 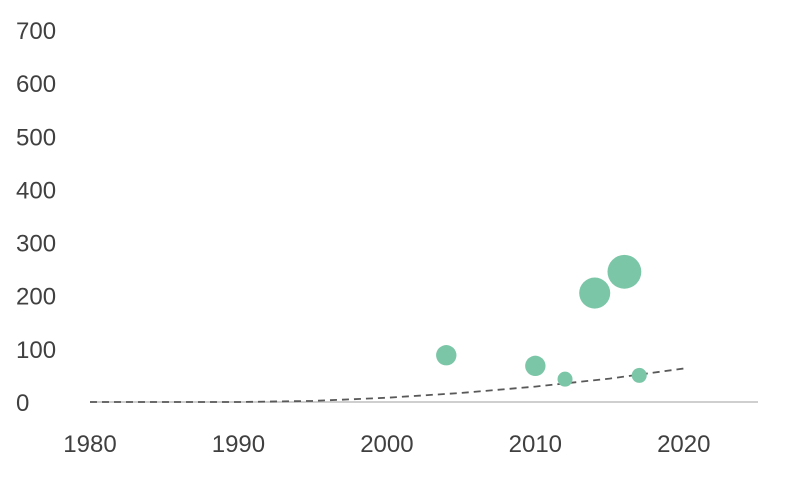 What do you see at coordinates (36, 244) in the screenshot?
I see `y-tick-label: 300` at bounding box center [36, 244].